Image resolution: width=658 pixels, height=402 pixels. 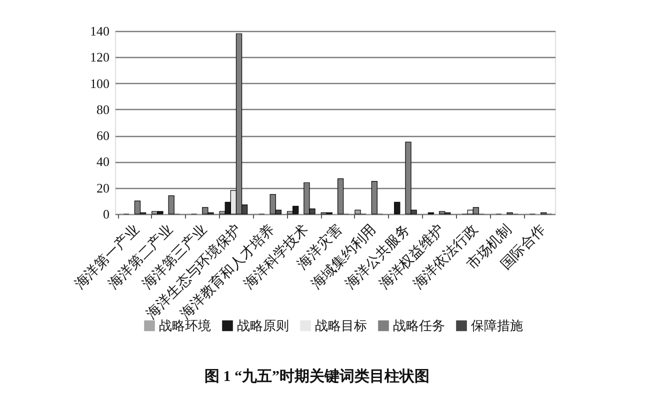 What do you see at coordinates (103, 136) in the screenshot?
I see `y-tick-label: 60` at bounding box center [103, 136].